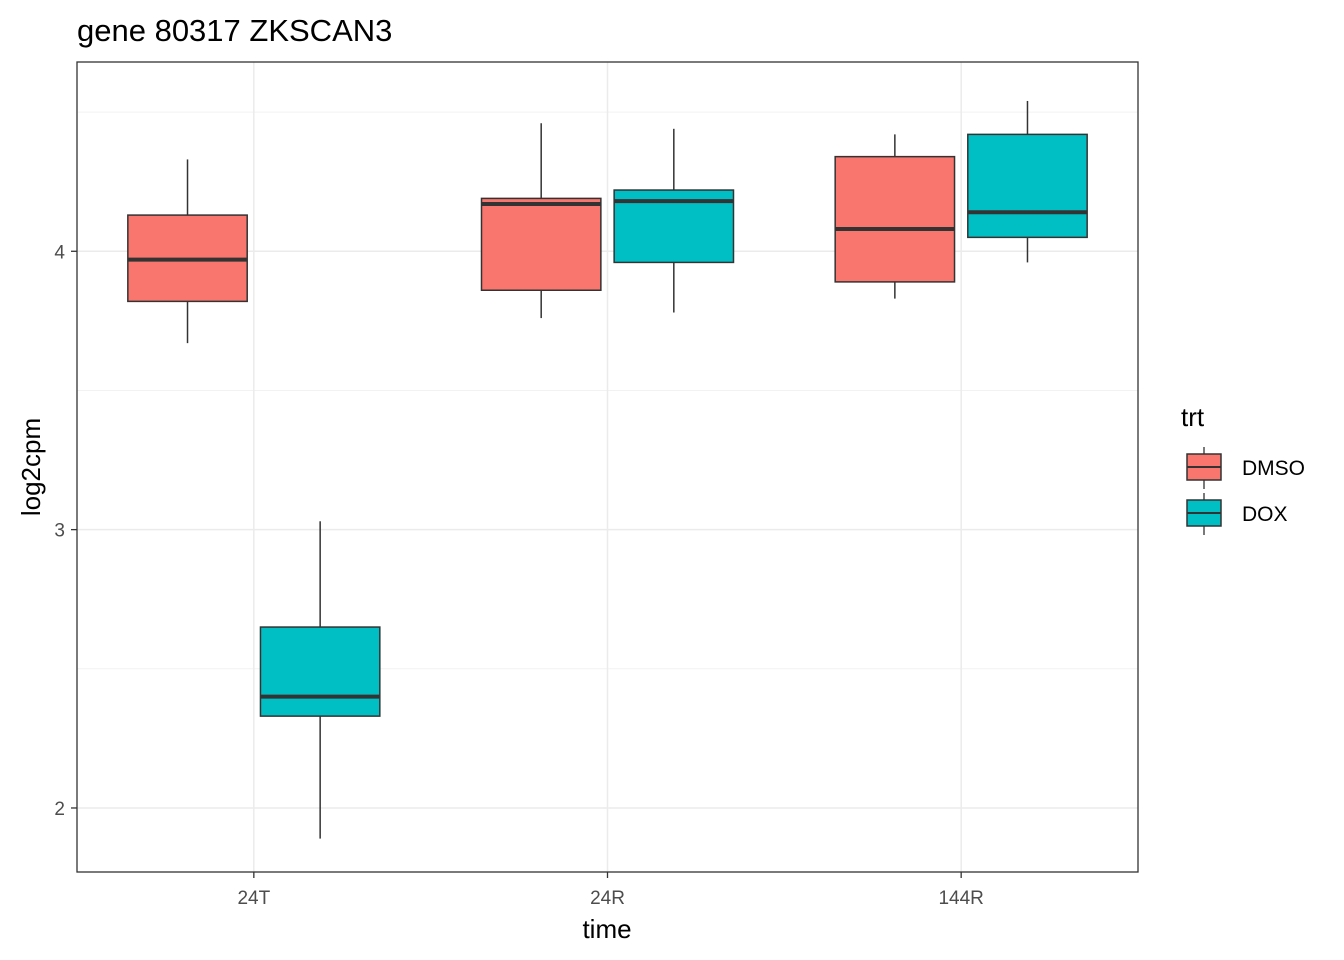 The width and height of the screenshot is (1344, 960). I want to click on legend-label: DMSO, so click(1273, 468).